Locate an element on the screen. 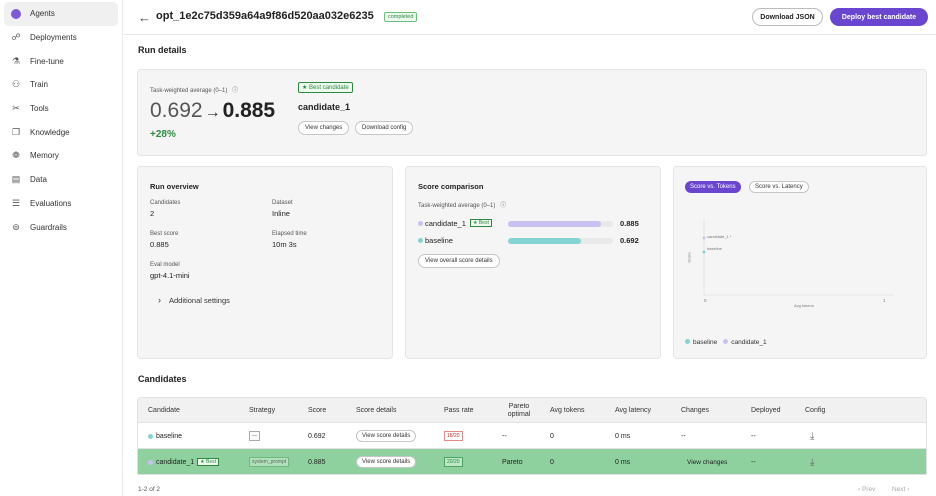  sidebar-item-agents: Agents is located at coordinates (61, 14).